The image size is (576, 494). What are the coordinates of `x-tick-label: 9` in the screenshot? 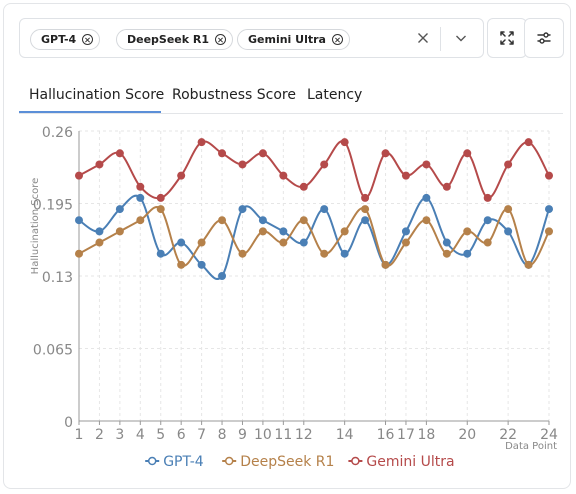 It's located at (242, 435).